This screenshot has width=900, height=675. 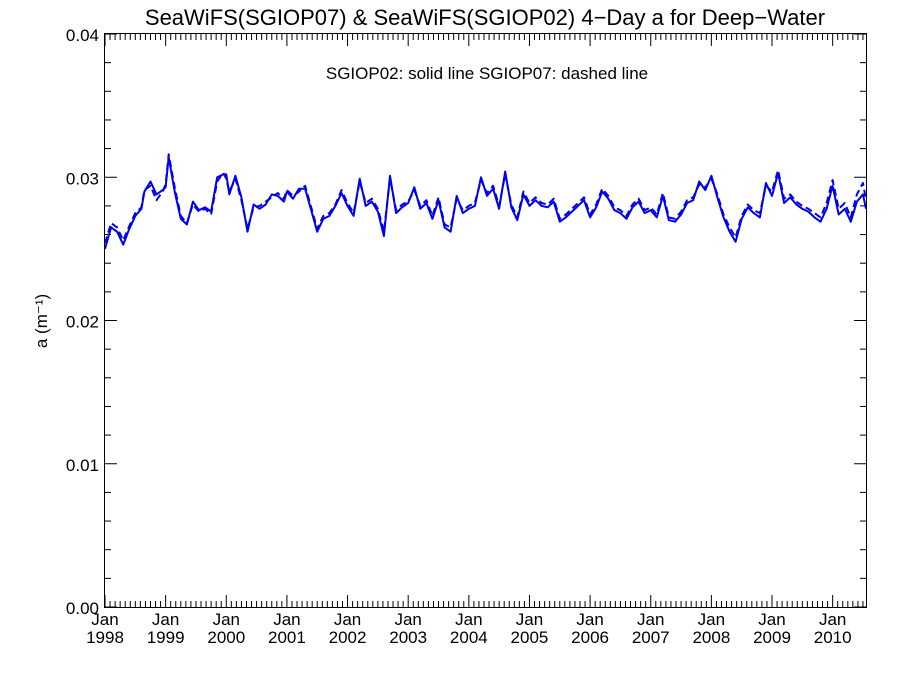 I want to click on x-tick-year-label: 2008, so click(x=711, y=637).